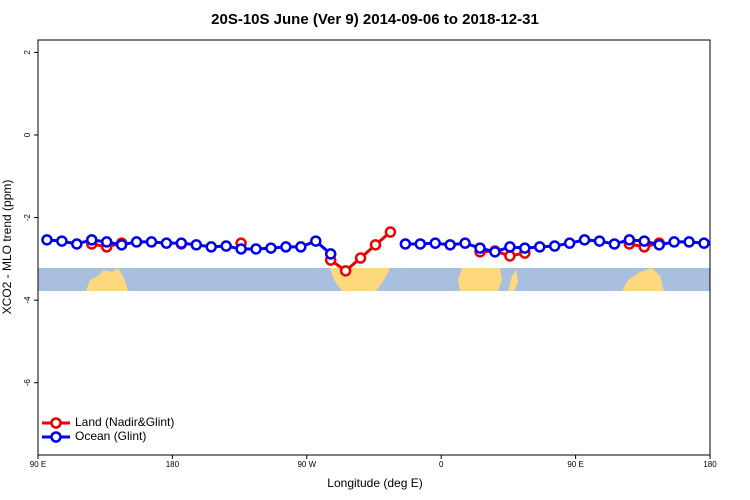 This screenshot has height=500, width=750. I want to click on y-axis-label: XCO2 - MLO trend (ppm), so click(7, 247).